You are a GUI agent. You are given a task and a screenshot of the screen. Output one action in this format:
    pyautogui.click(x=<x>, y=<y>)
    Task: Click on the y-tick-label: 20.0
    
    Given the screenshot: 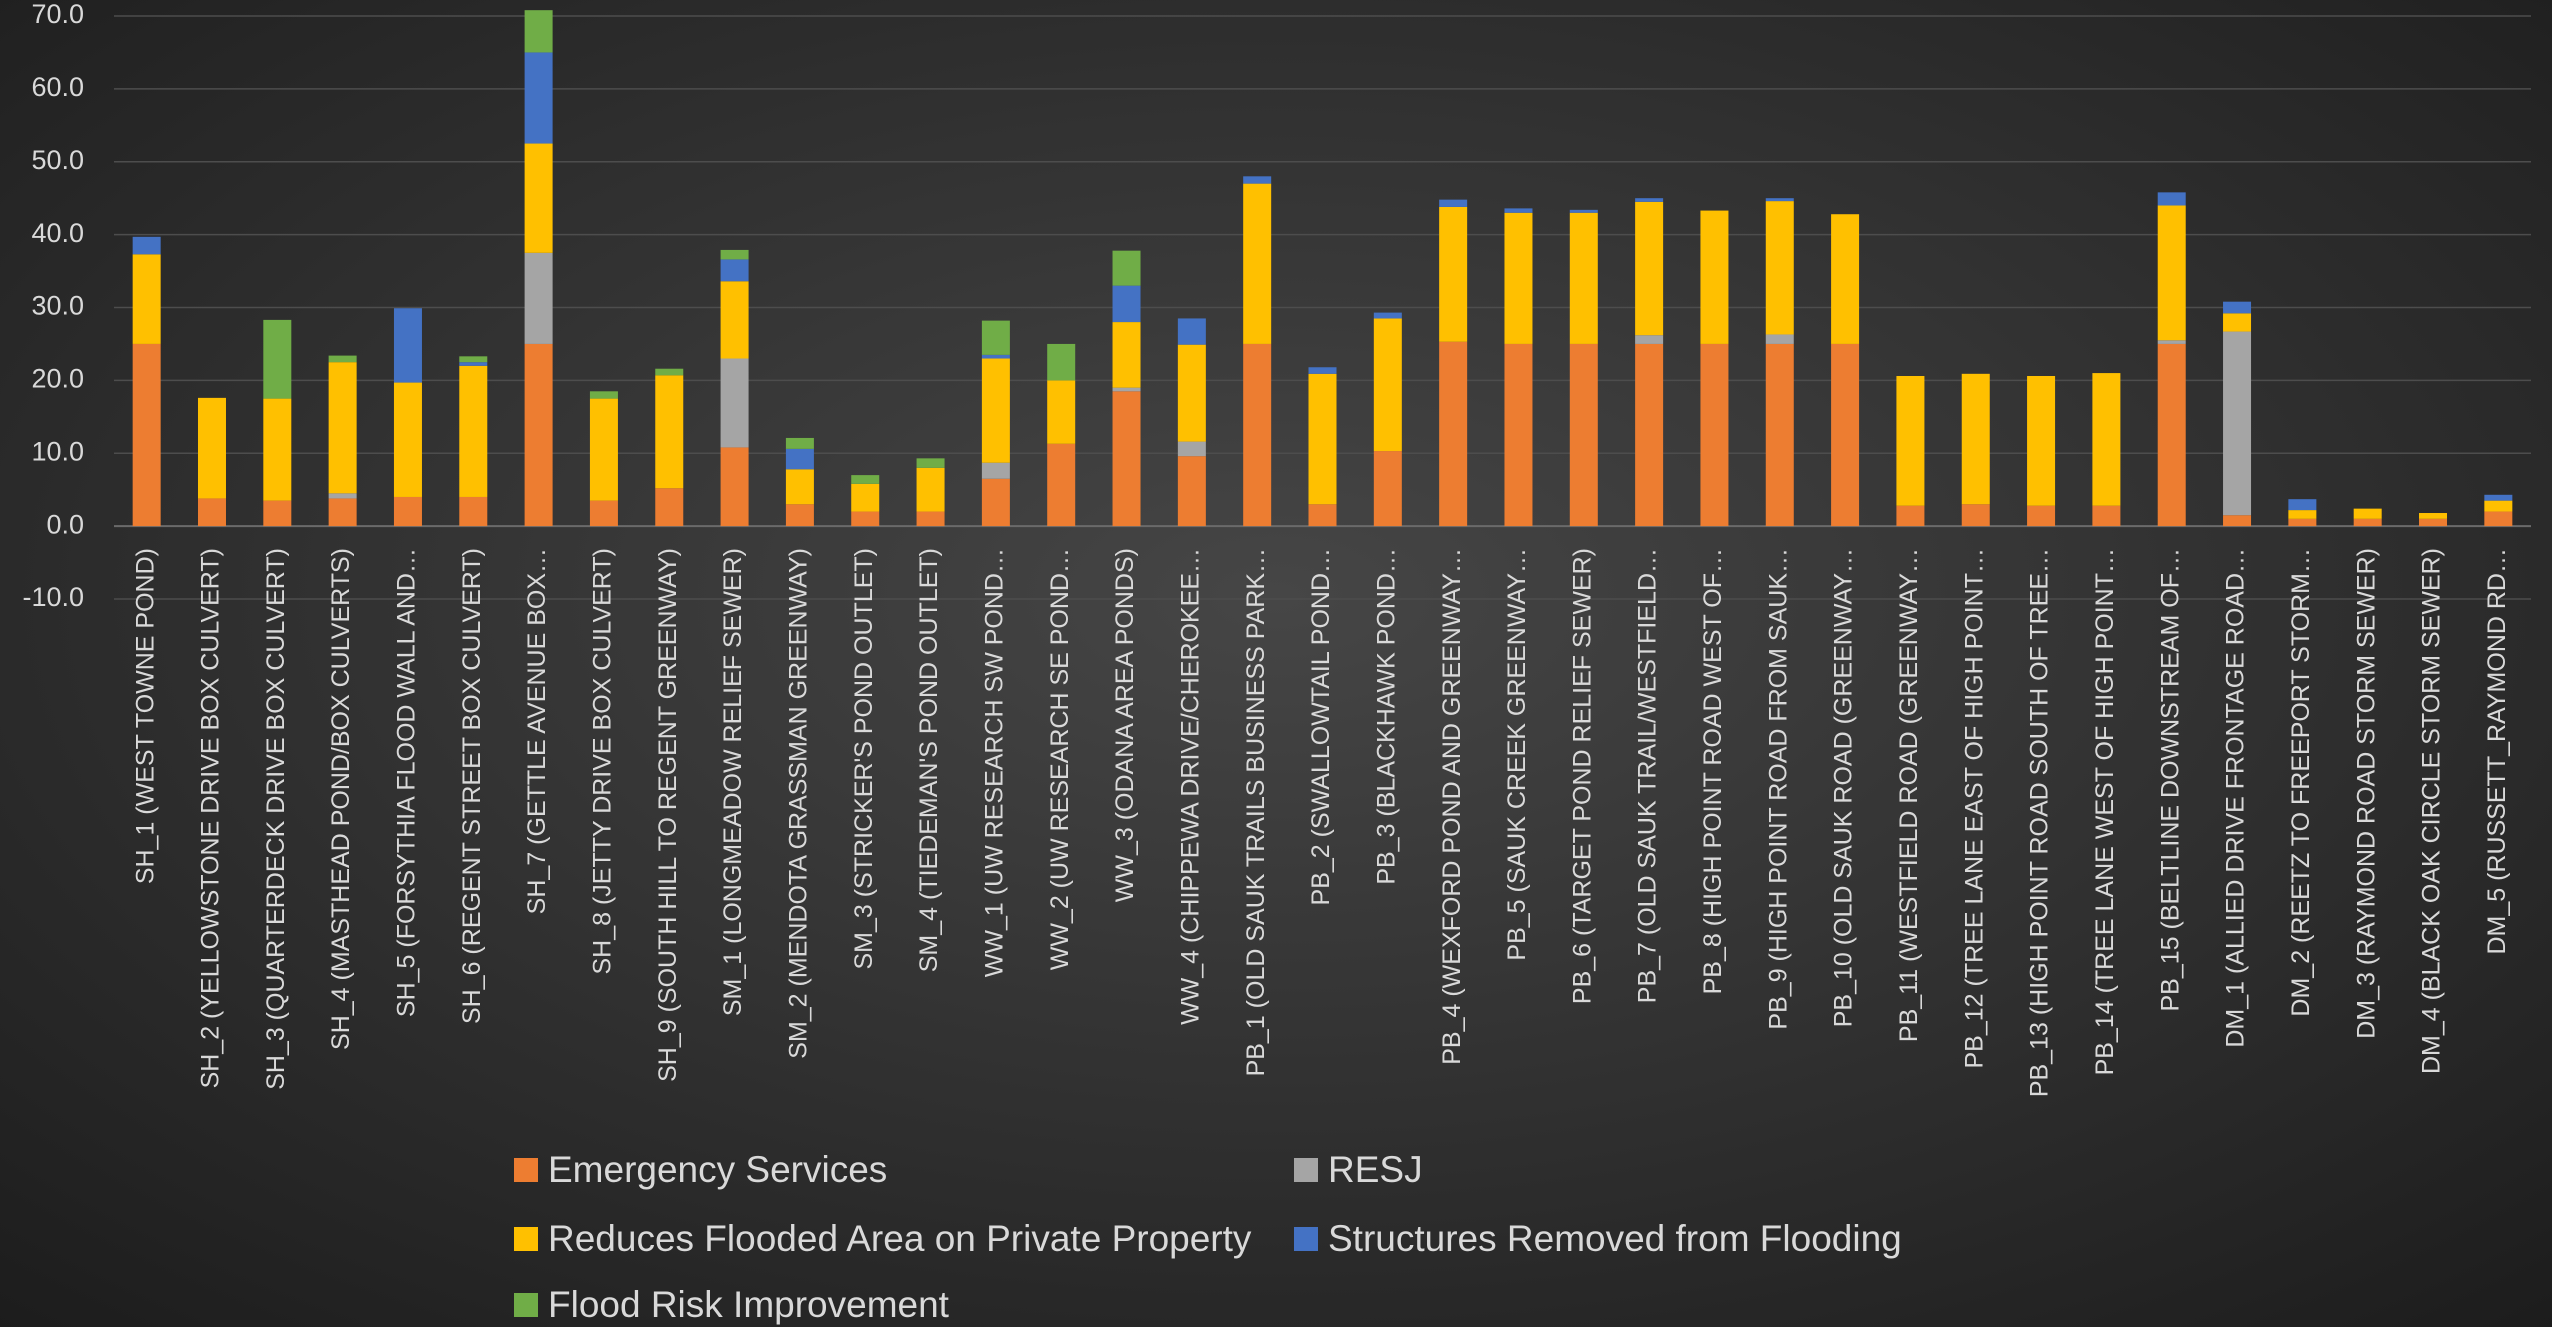 What is the action you would take?
    pyautogui.click(x=57, y=379)
    